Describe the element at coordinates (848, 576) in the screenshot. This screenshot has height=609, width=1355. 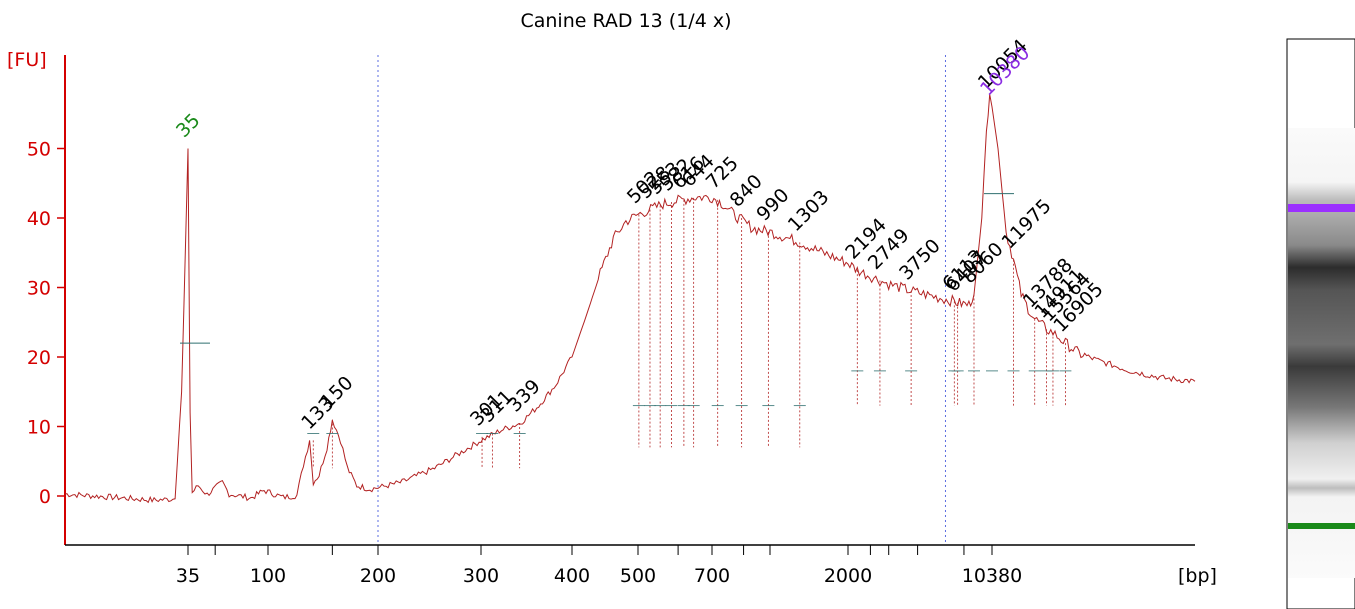
I see `x-tick-label: 2000` at that location.